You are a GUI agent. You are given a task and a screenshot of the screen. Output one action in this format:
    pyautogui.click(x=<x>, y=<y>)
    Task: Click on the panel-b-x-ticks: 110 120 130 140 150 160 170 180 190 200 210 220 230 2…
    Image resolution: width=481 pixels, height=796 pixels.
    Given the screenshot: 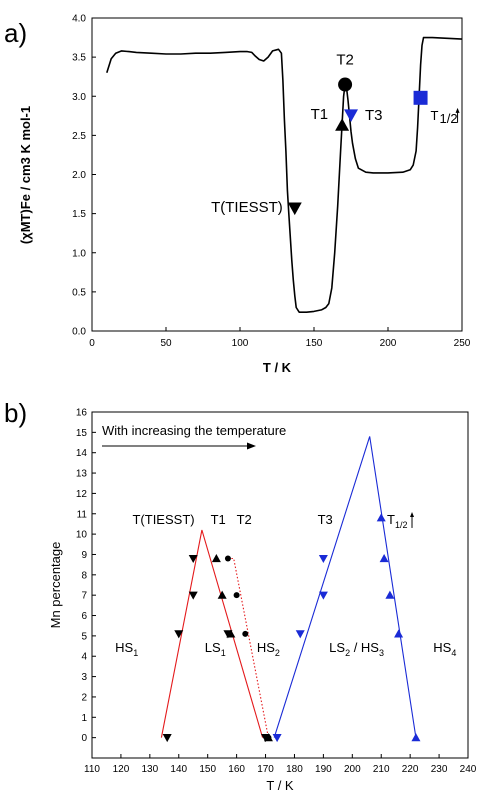 What is the action you would take?
    pyautogui.click(x=280, y=764)
    